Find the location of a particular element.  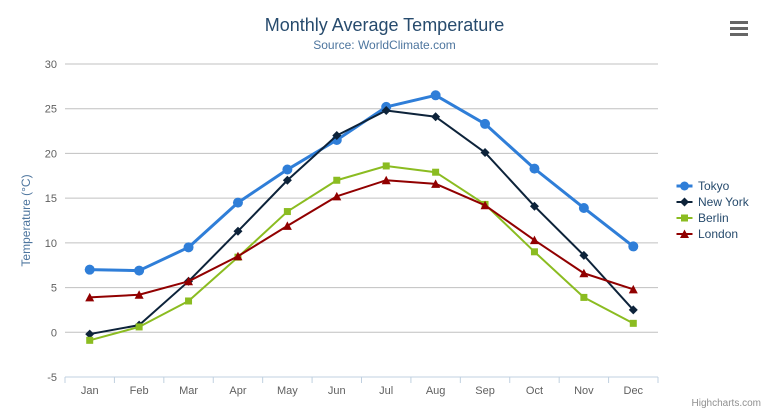

legend-item-london: London is located at coordinates (712, 234).